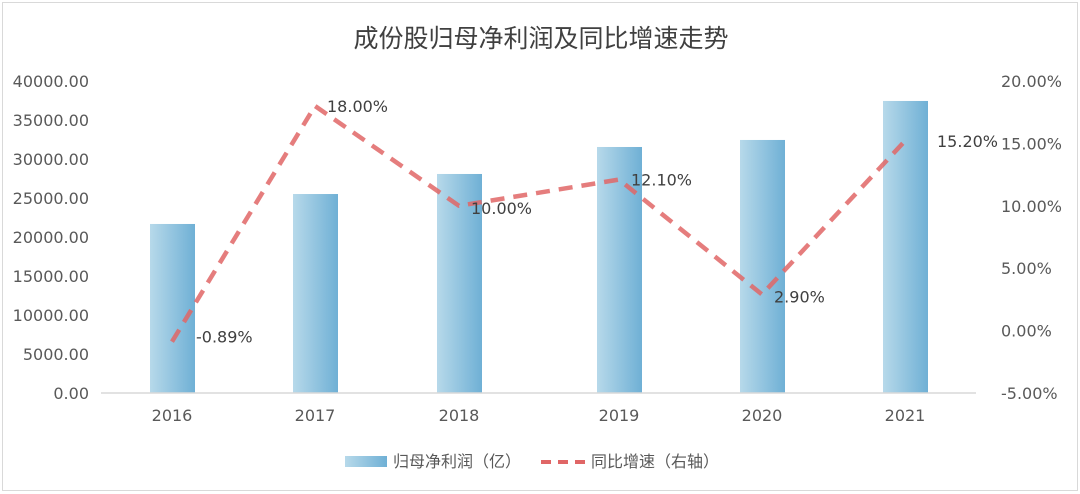 The width and height of the screenshot is (1080, 494). I want to click on left-axis-tick: 5000.00, so click(56, 354).